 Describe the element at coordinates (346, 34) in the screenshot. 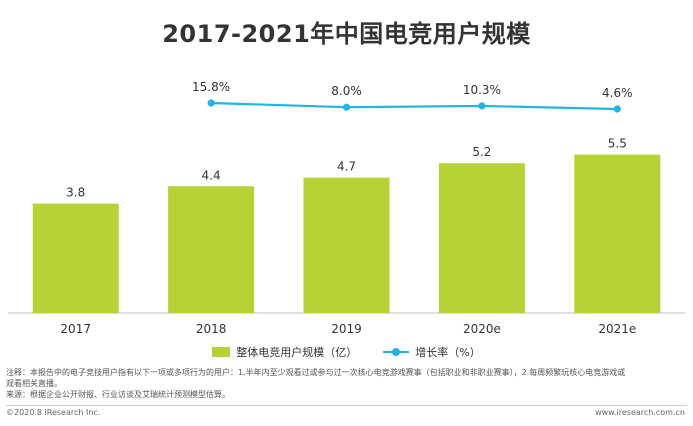

I see `chart-title: 2017-2021年中国电竞用户规模` at that location.